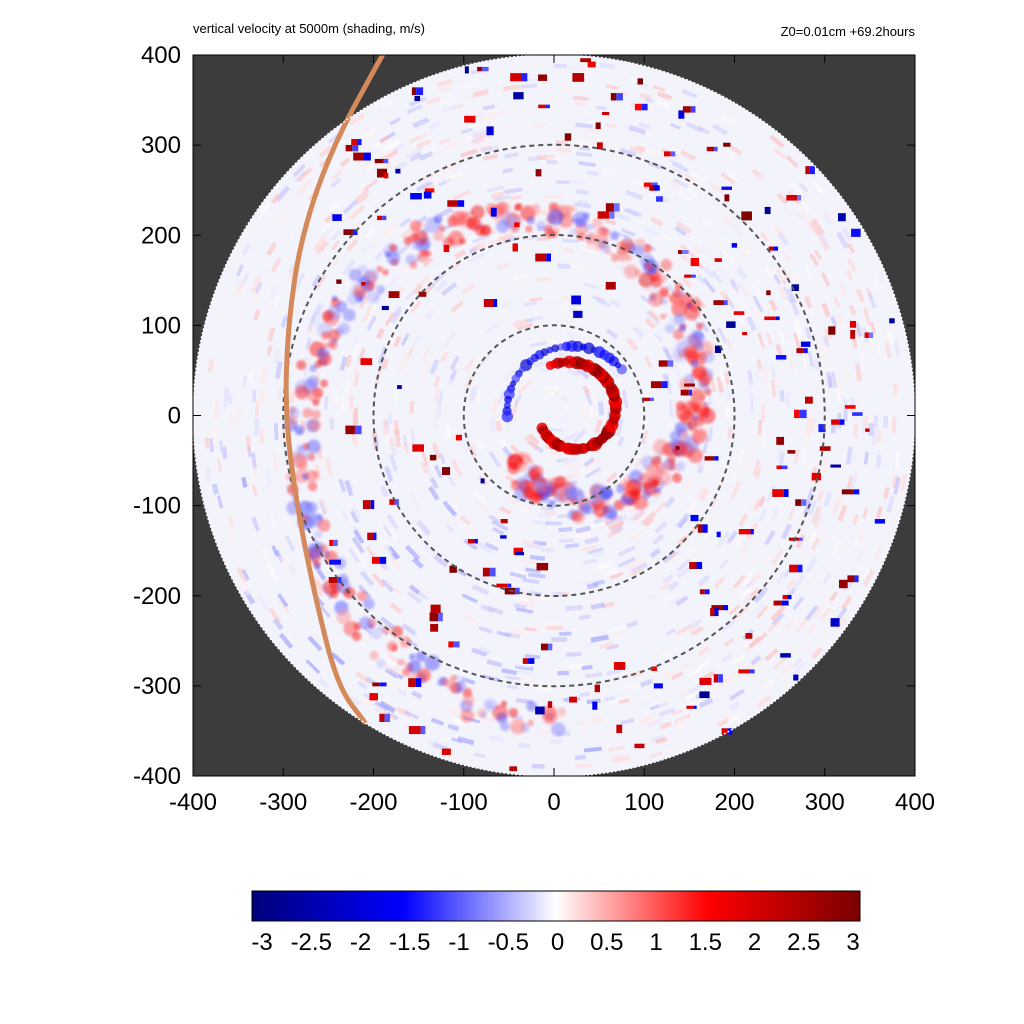 The height and width of the screenshot is (1024, 1024). I want to click on y-tick-label: -300, so click(157, 686).